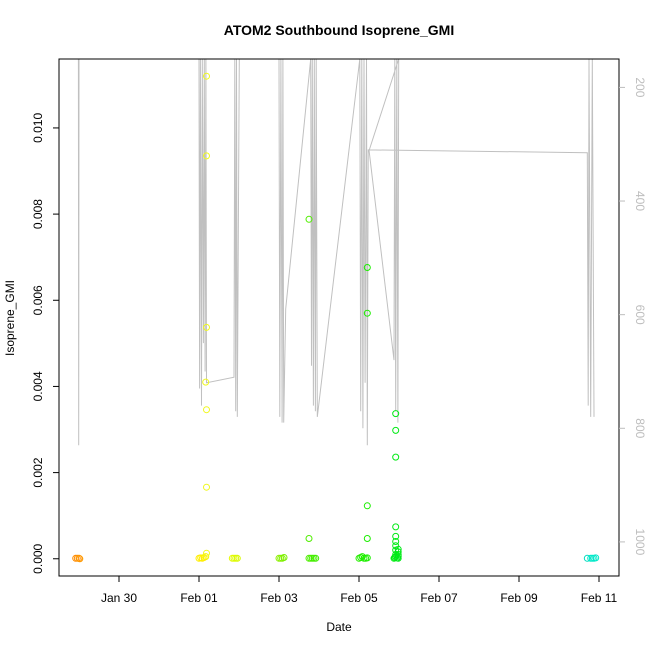  What do you see at coordinates (38, 300) in the screenshot?
I see `y-tick-label: 0.006` at bounding box center [38, 300].